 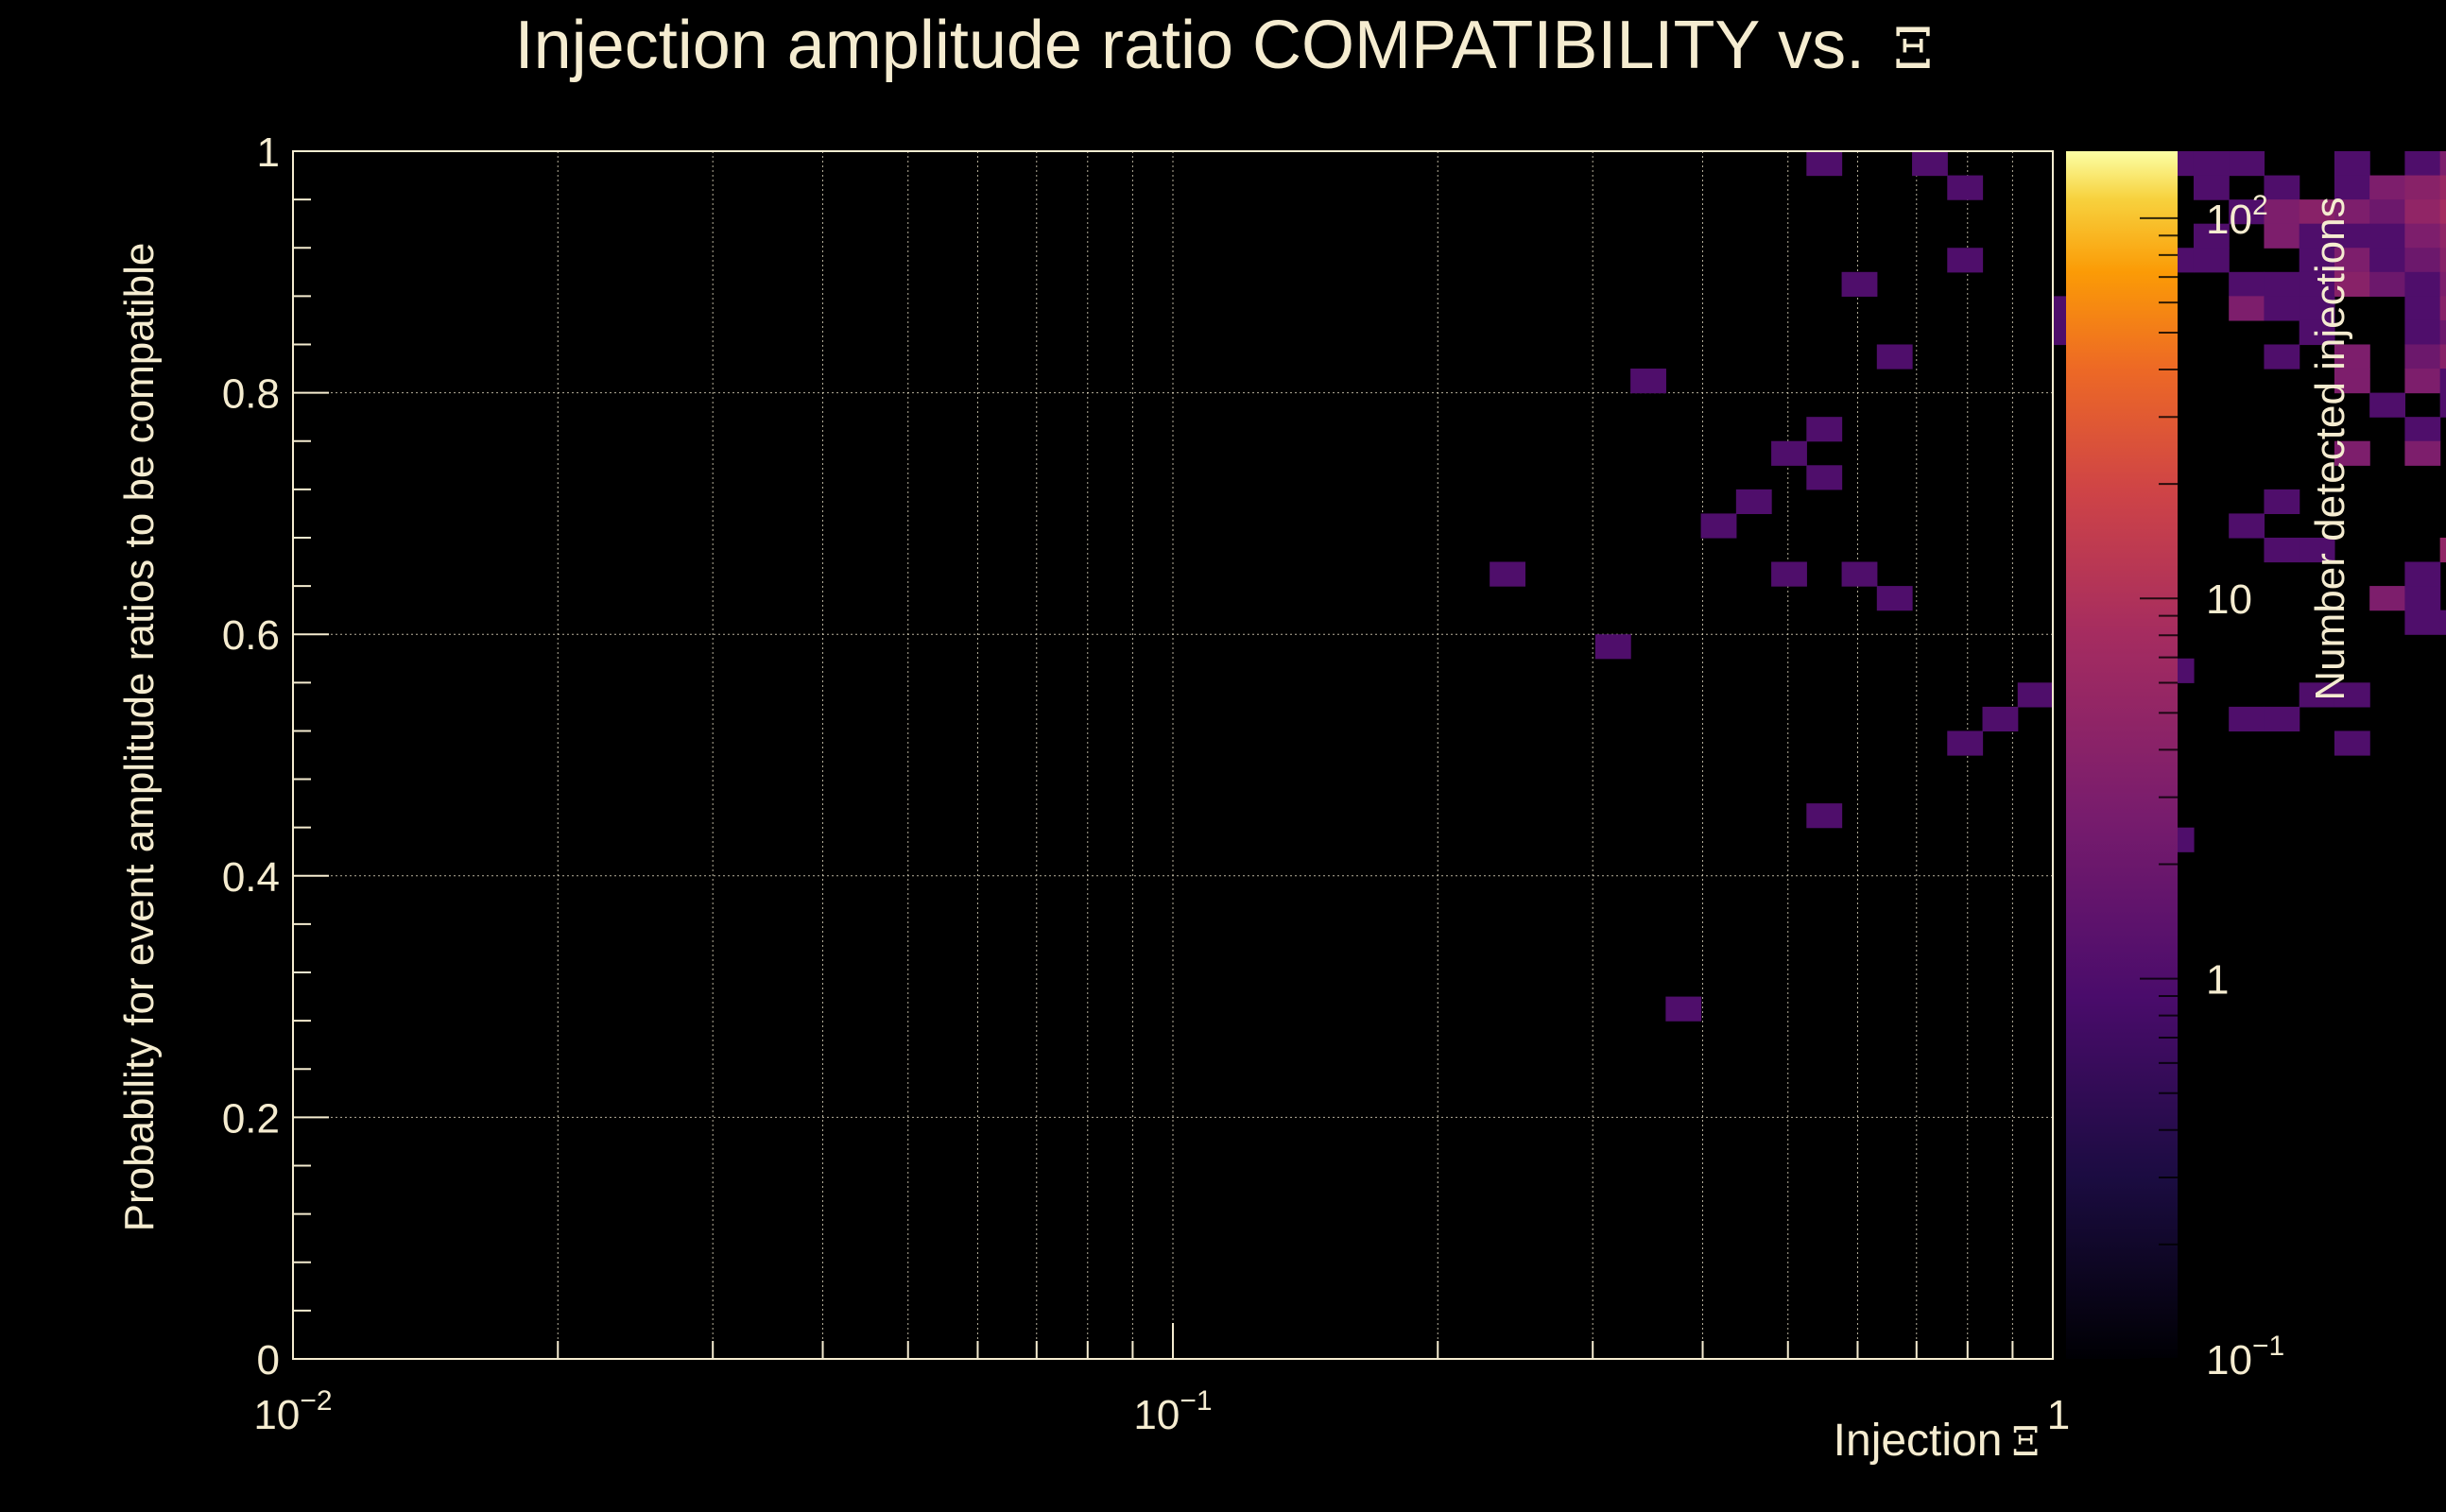 What do you see at coordinates (251, 756) in the screenshot?
I see `y-tick-labels: 0 0.2 0.4 0.6 0.8 1` at bounding box center [251, 756].